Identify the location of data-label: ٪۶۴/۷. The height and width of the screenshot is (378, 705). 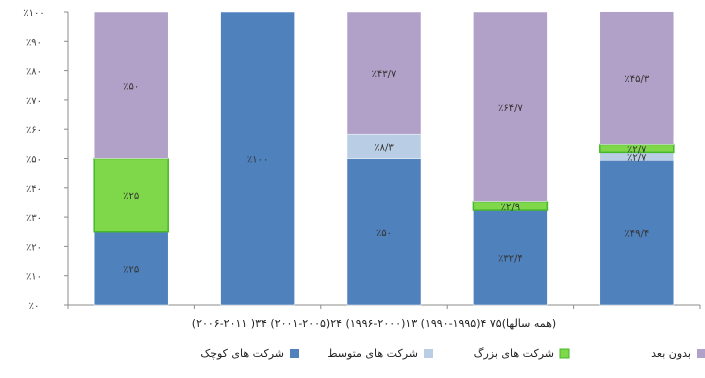
(510, 108).